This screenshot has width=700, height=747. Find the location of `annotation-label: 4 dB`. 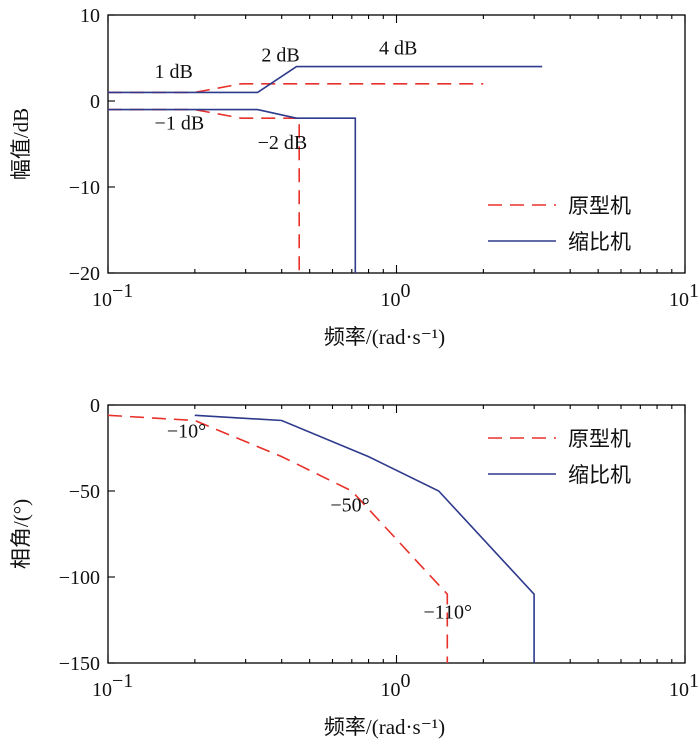

annotation-label: 4 dB is located at coordinates (398, 49).